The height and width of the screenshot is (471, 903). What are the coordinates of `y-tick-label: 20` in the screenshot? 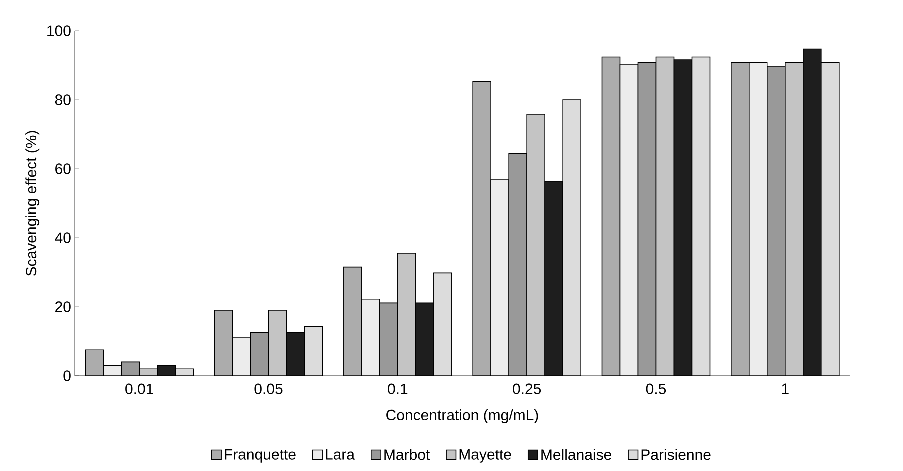 It's located at (63, 307).